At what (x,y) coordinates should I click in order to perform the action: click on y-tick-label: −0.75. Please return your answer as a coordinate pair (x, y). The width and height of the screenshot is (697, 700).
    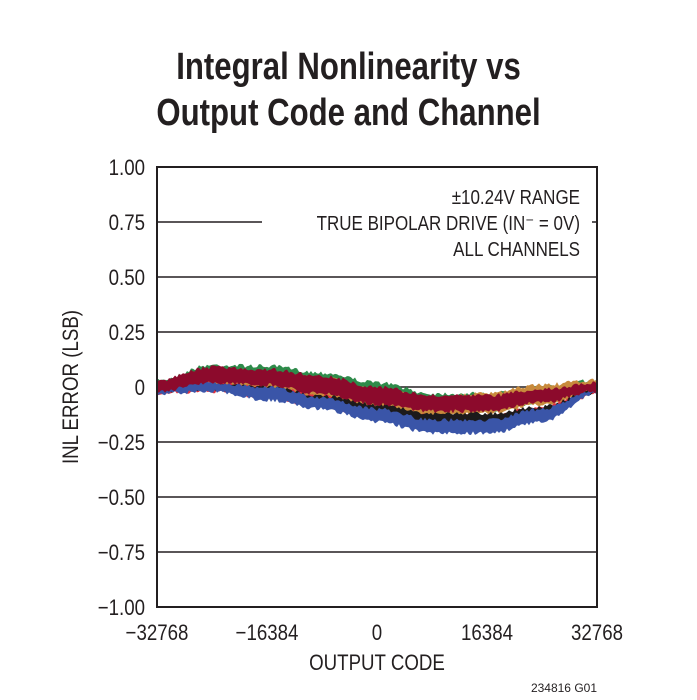
    Looking at the image, I should click on (121, 554).